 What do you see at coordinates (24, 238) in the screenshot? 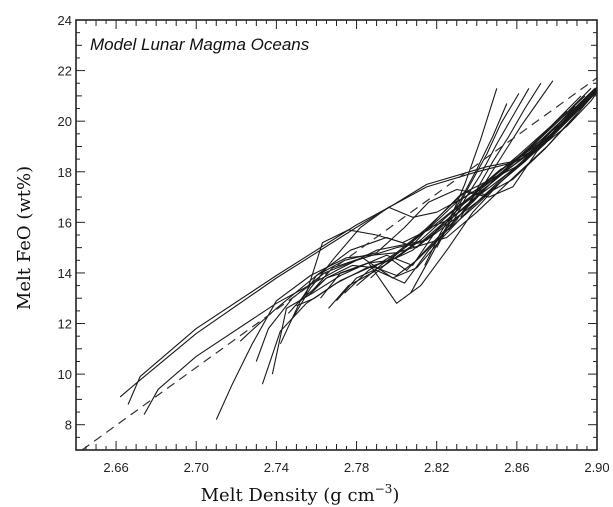
I see `y-axis-title: Melt FeO (wt%)` at bounding box center [24, 238].